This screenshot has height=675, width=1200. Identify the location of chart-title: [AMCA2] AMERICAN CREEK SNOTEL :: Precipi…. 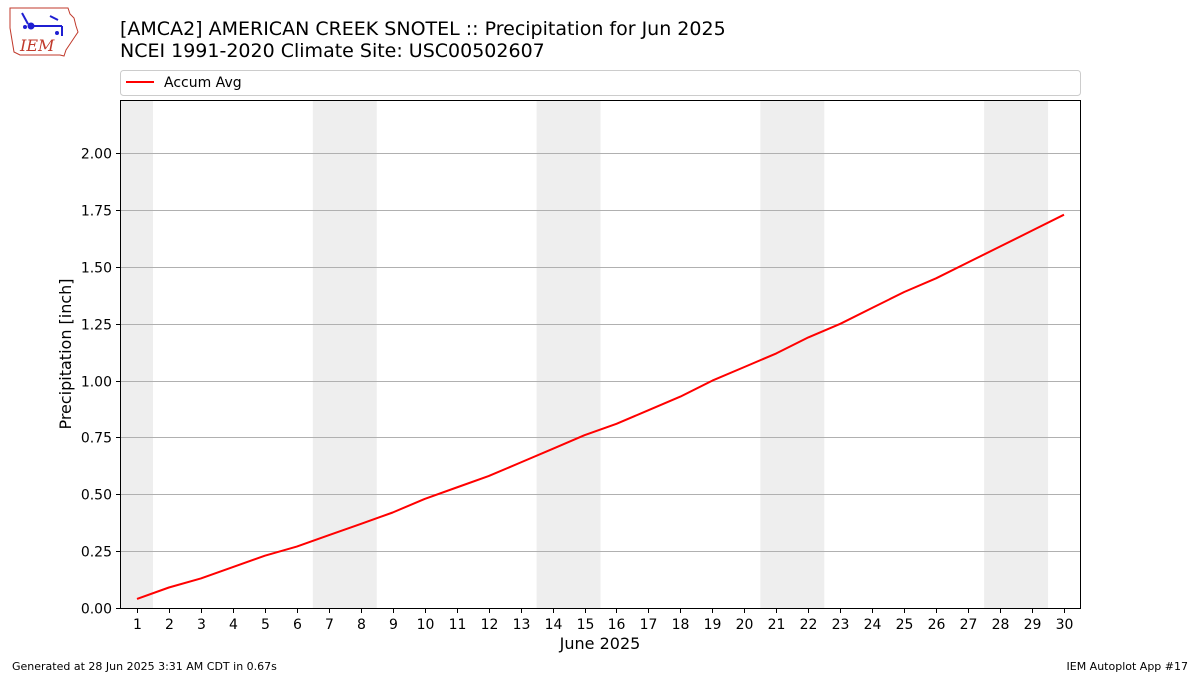
(423, 29).